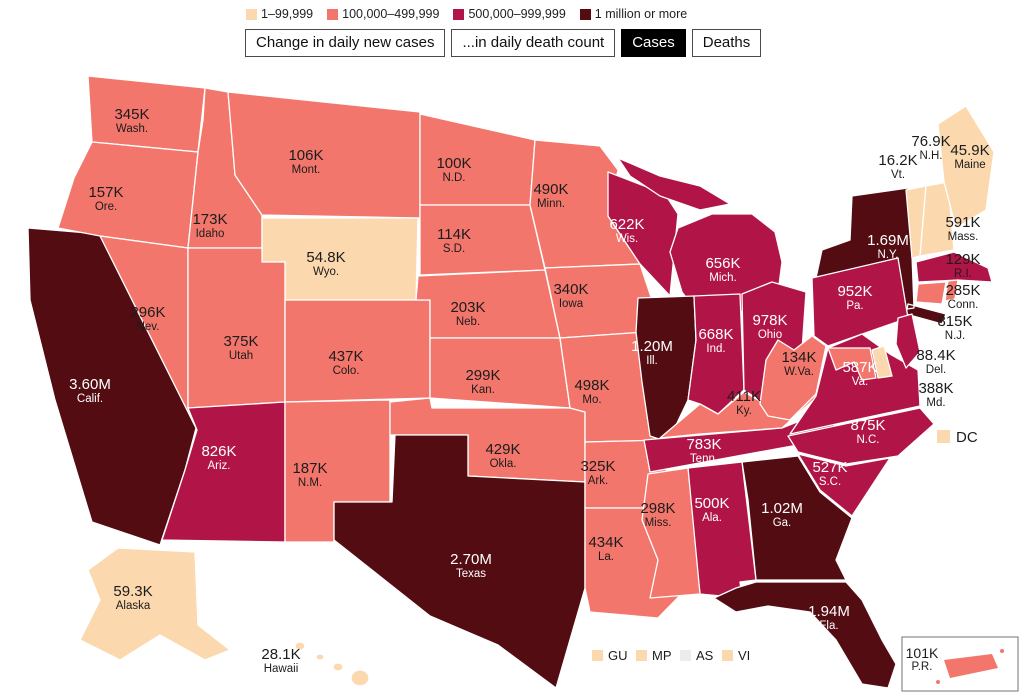 Image resolution: width=1023 pixels, height=698 pixels. Describe the element at coordinates (936, 370) in the screenshot. I see `state-delaware-name: Del.` at that location.